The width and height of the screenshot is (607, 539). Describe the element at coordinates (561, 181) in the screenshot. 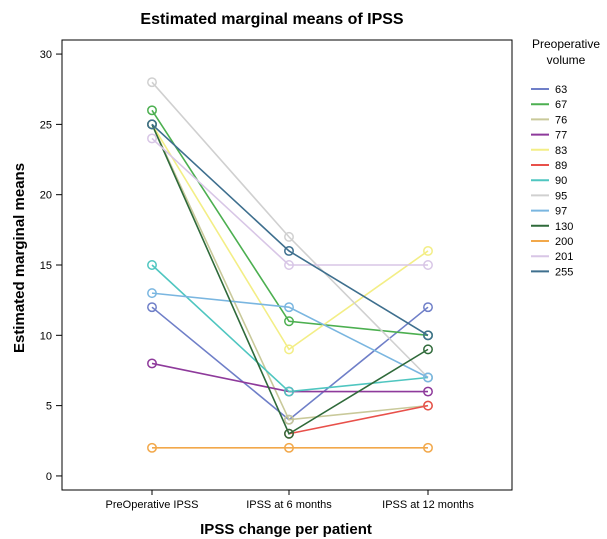

I see `legend-label: 90` at that location.